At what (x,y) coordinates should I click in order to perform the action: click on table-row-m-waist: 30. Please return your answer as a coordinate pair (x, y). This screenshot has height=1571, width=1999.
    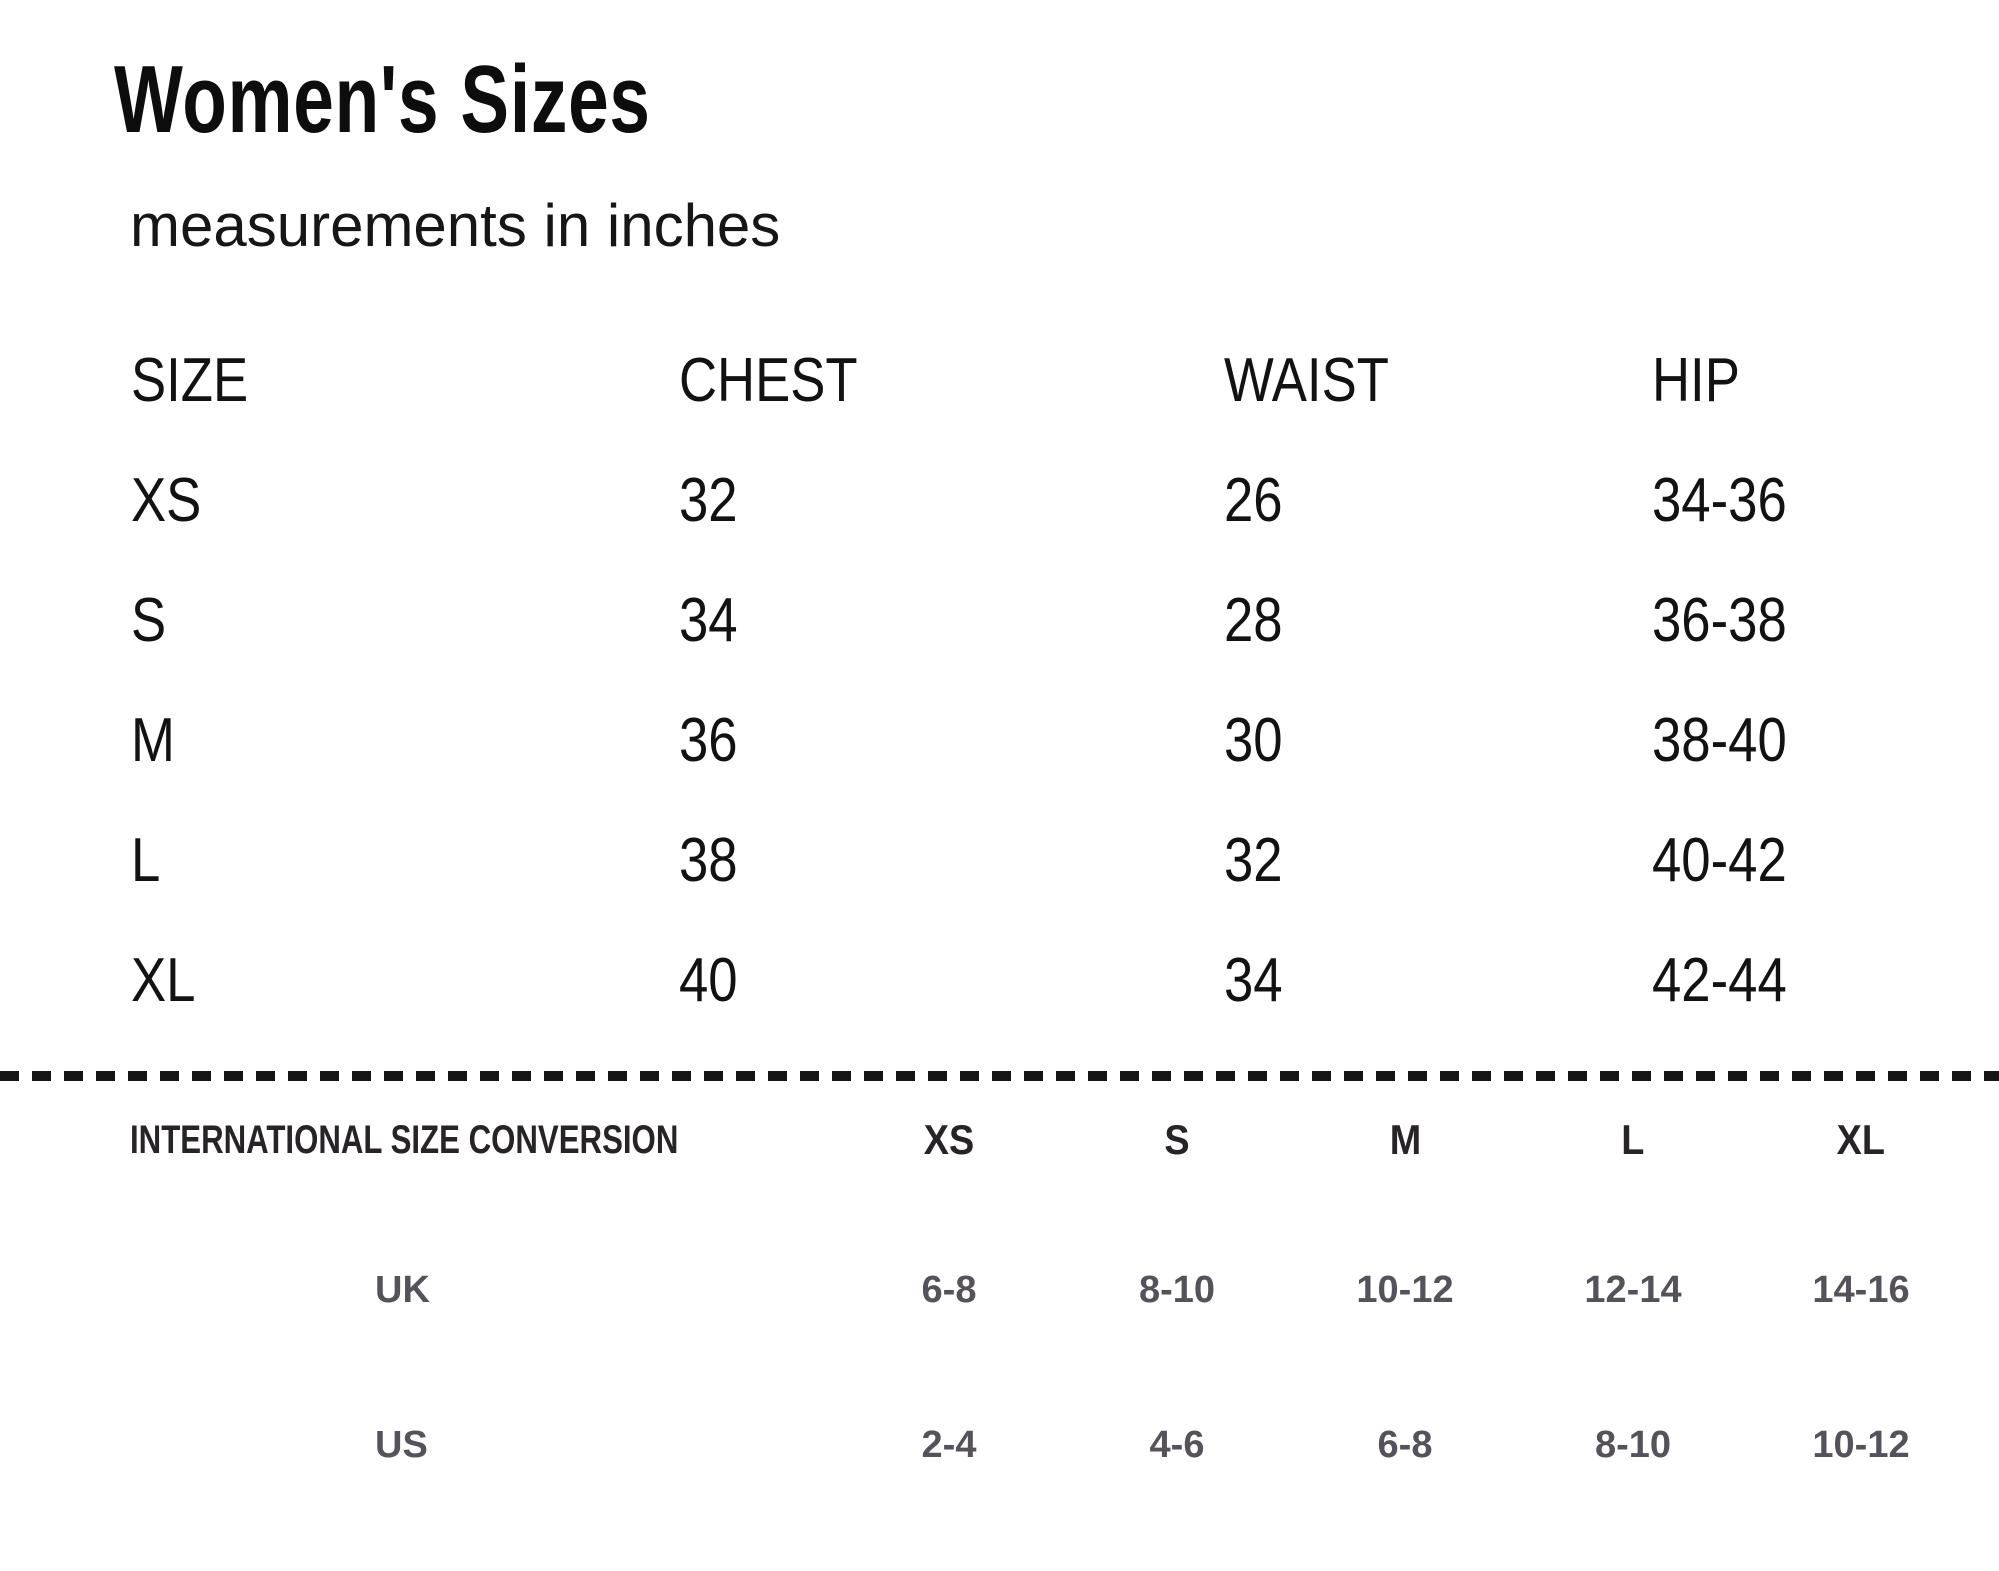
    Looking at the image, I should click on (1438, 740).